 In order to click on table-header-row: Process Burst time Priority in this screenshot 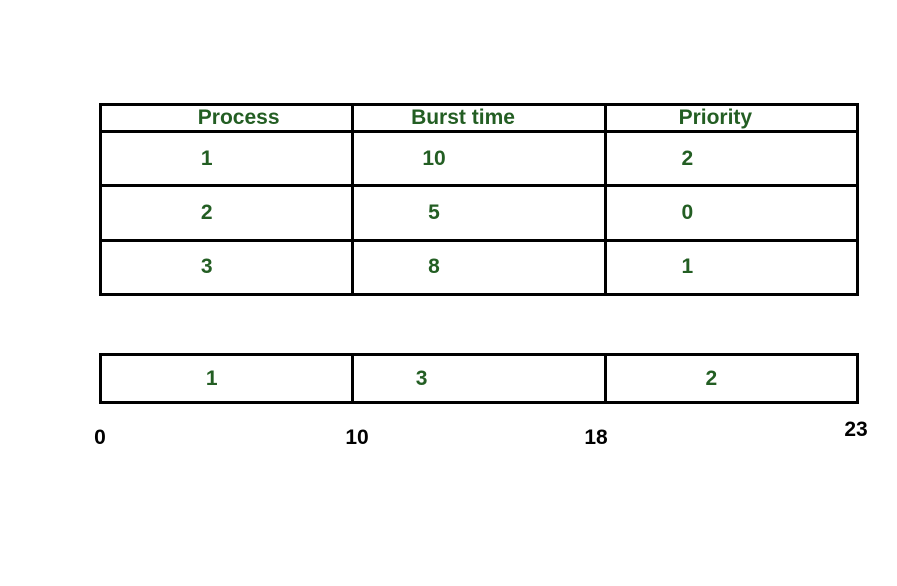, I will do `click(479, 118)`.